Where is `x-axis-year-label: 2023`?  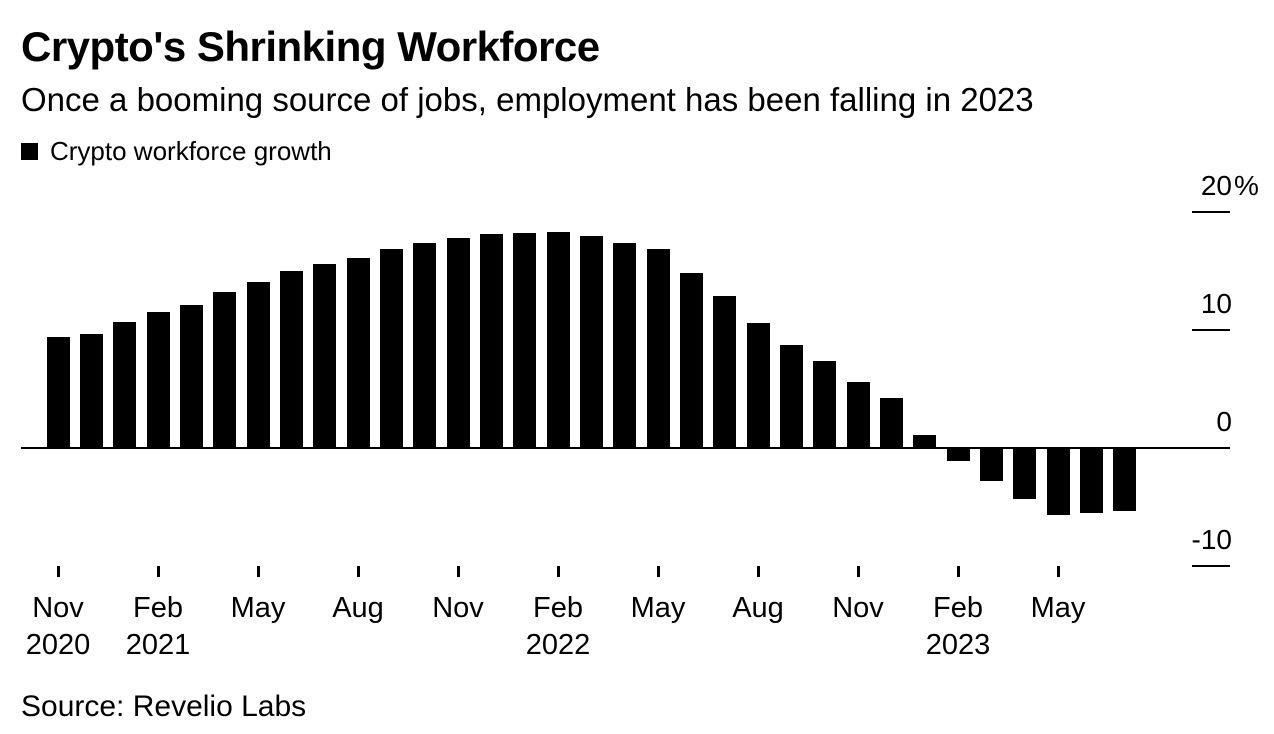 x-axis-year-label: 2023 is located at coordinates (958, 645).